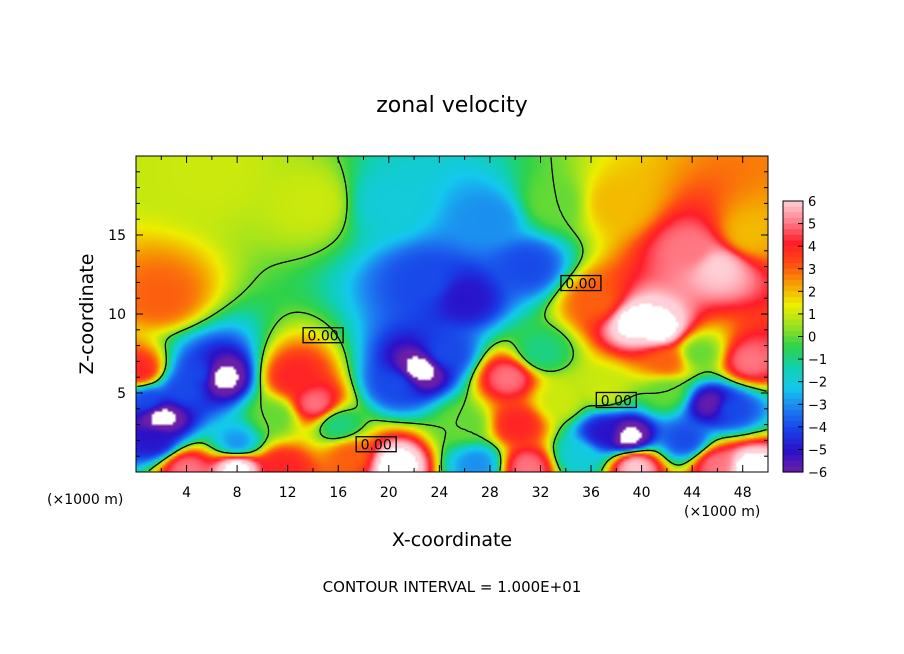  What do you see at coordinates (812, 315) in the screenshot?
I see `colorbar-tick-label: 1` at bounding box center [812, 315].